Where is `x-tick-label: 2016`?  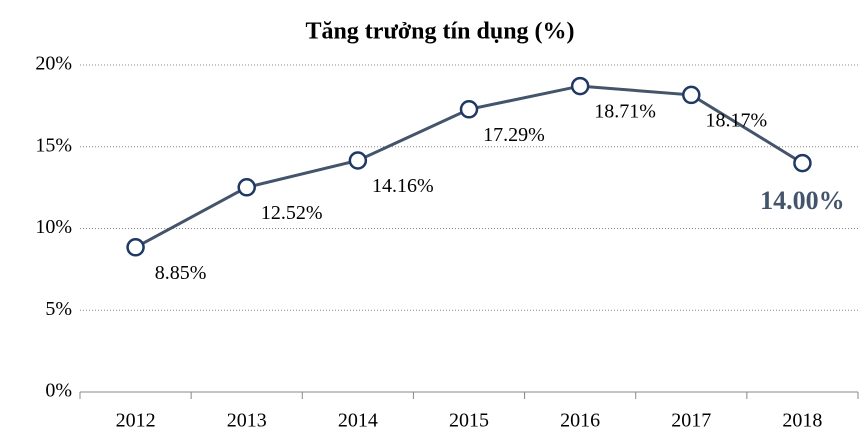
x-tick-label: 2016 is located at coordinates (580, 421).